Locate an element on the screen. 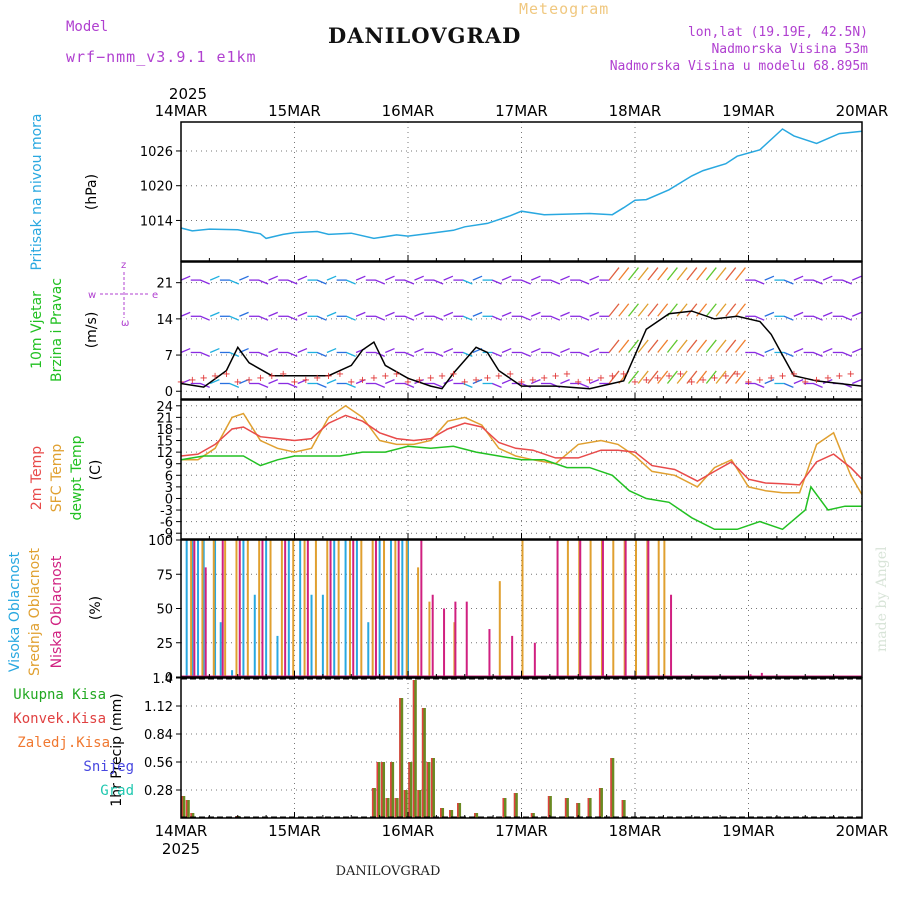  x-tick-label-top: 19MAR is located at coordinates (748, 111).